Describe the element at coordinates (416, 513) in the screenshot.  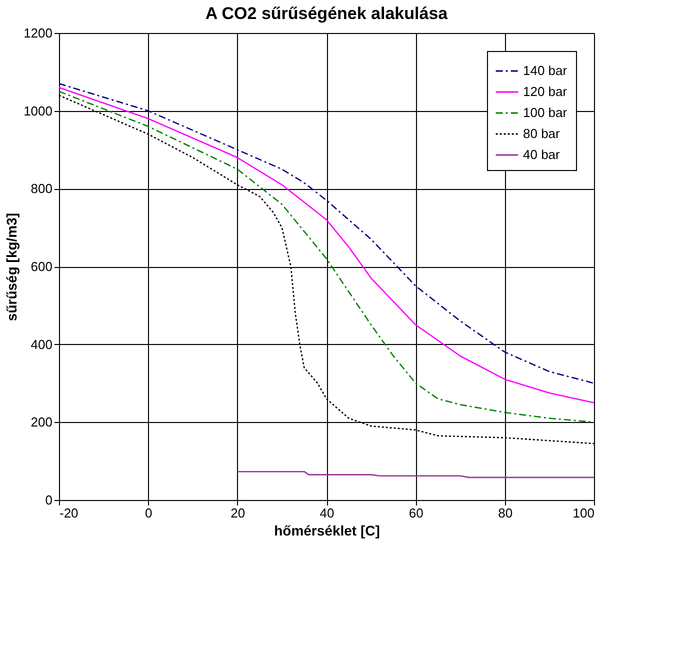
I see `x-tick-label: 60` at that location.